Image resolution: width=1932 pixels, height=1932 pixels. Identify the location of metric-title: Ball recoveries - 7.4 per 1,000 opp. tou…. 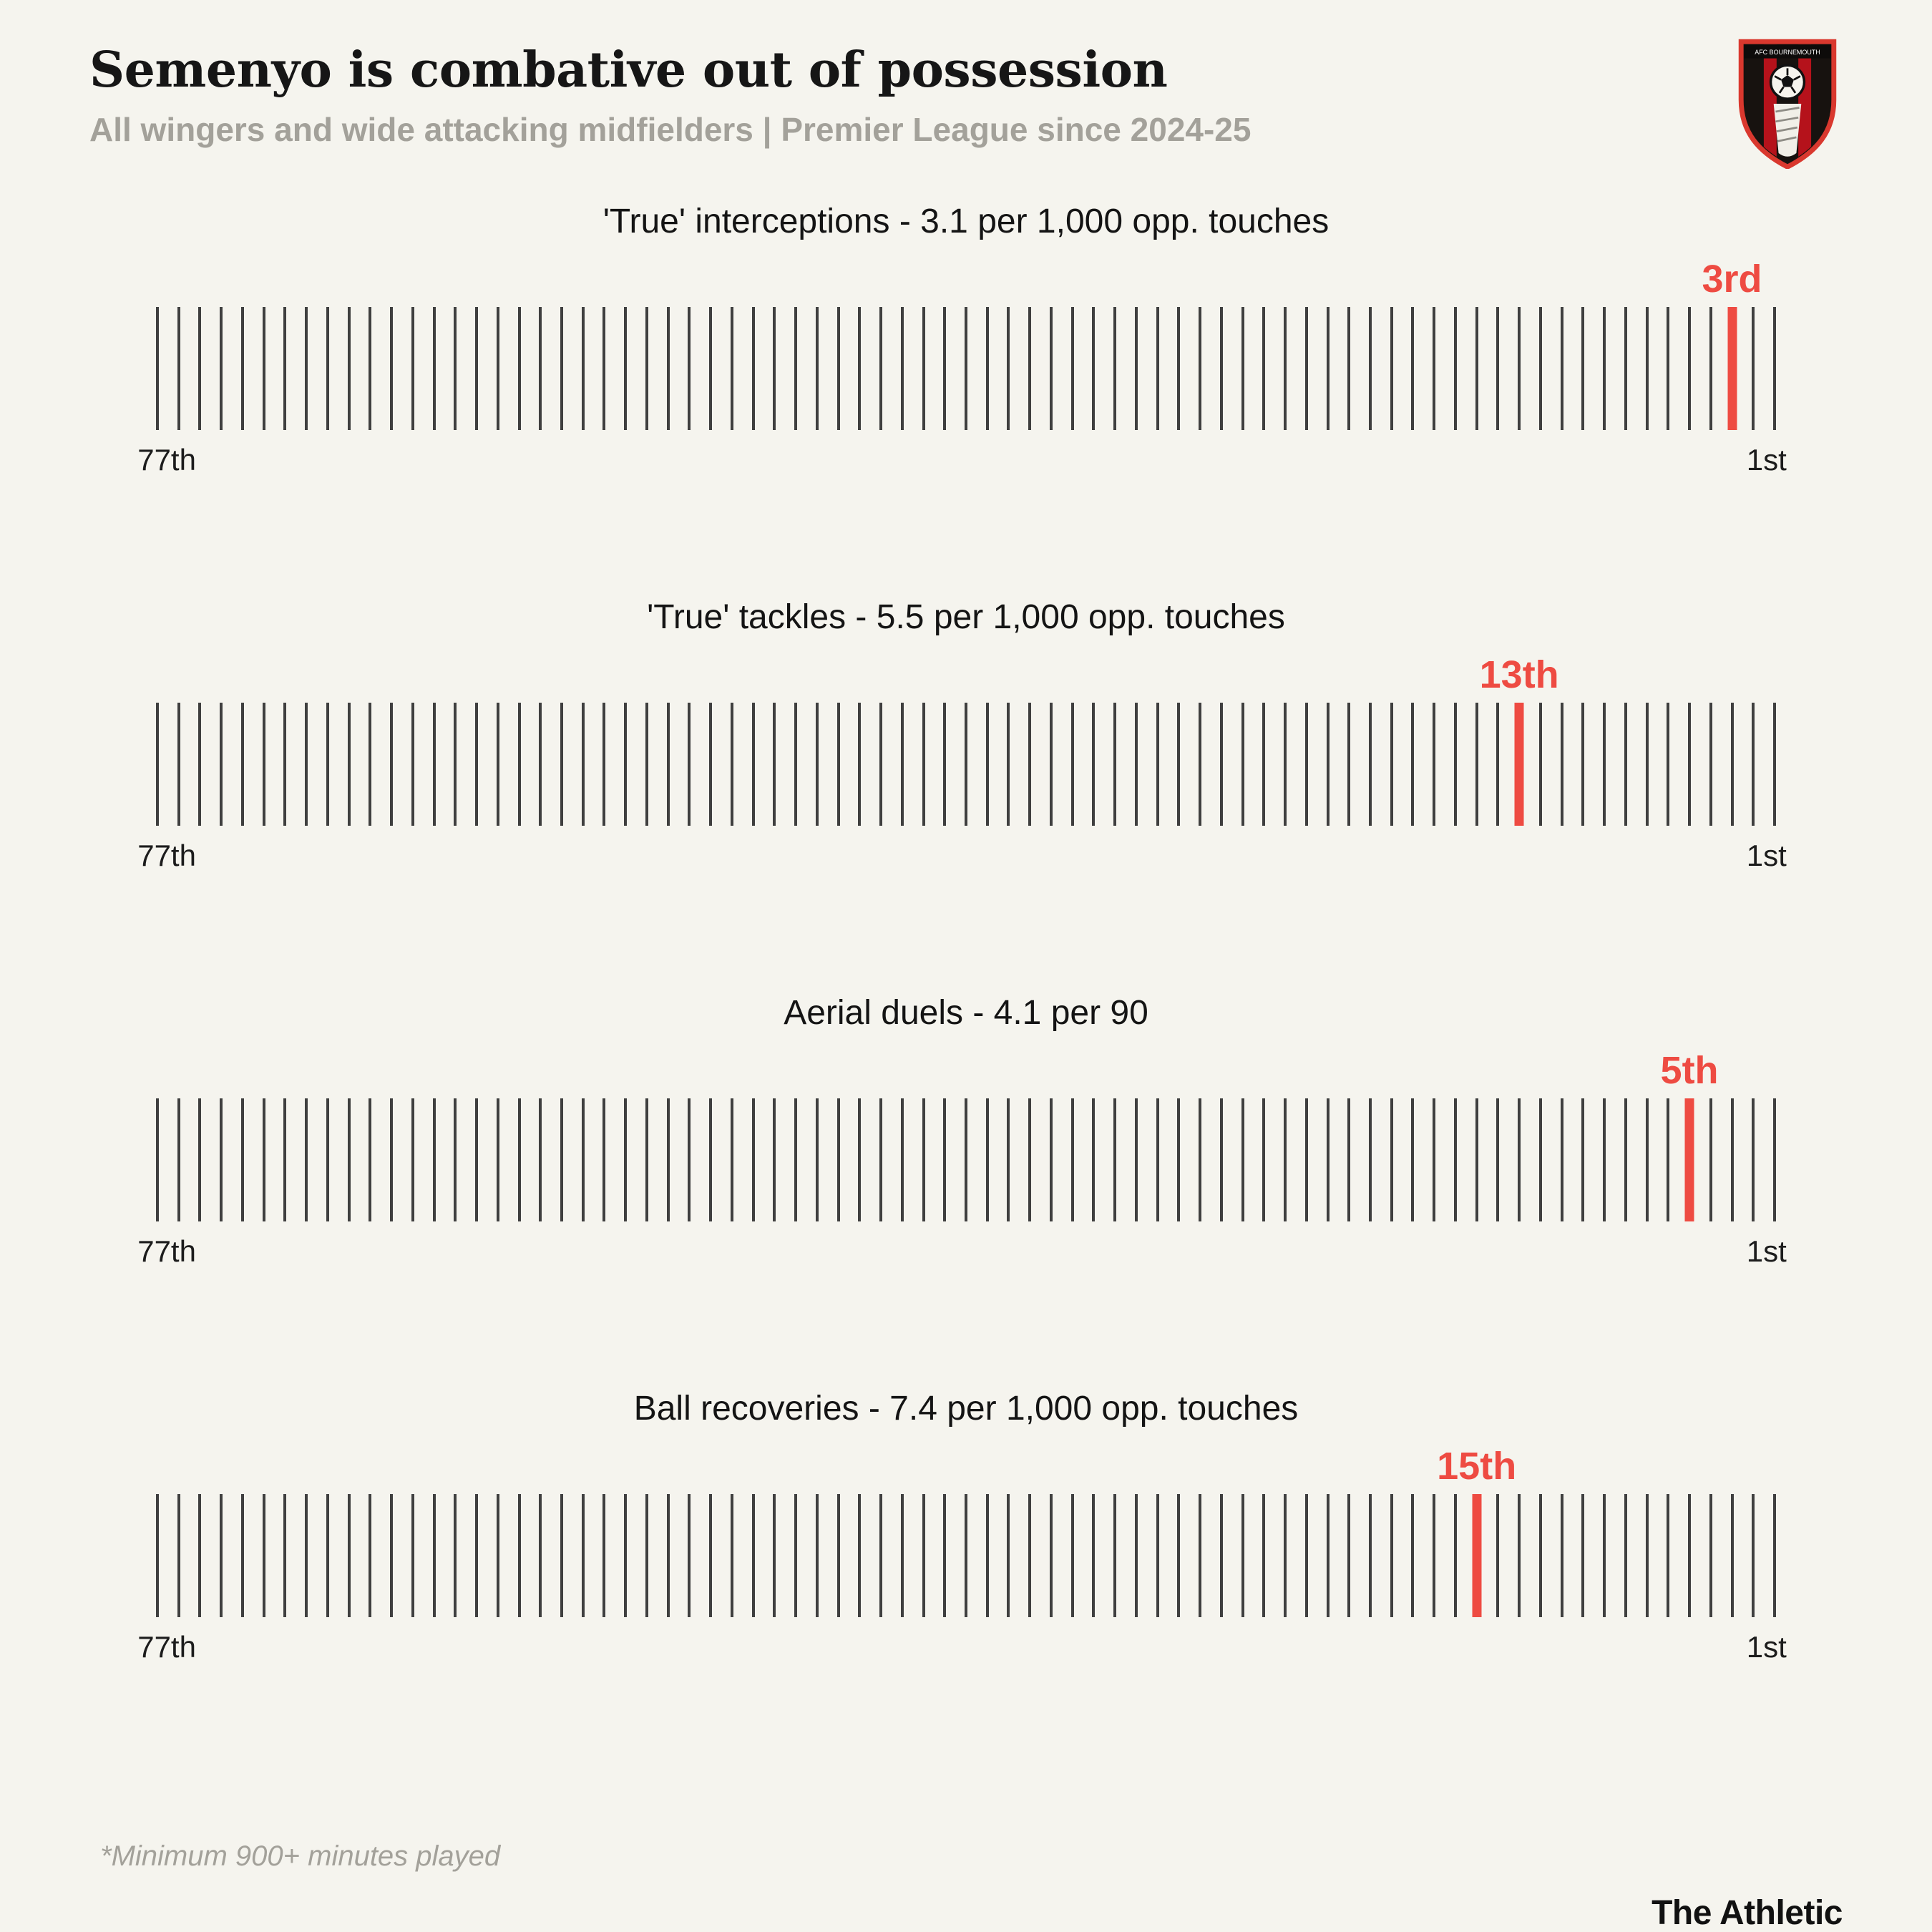
(966, 1409).